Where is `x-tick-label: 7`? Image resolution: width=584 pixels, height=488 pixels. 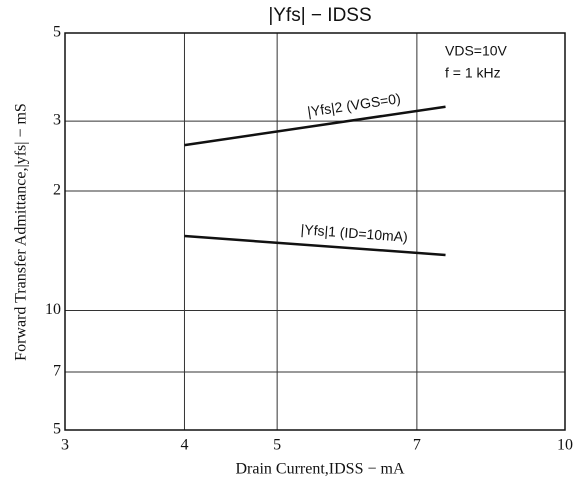 x-tick-label: 7 is located at coordinates (417, 445).